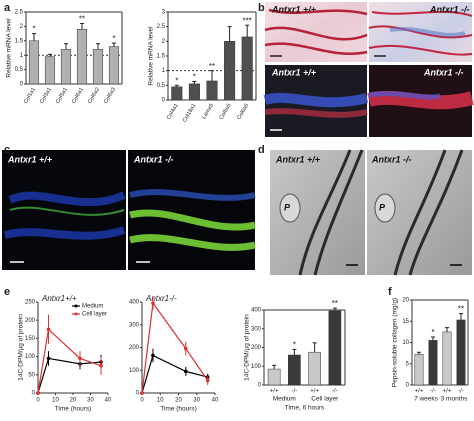  What do you see at coordinates (261, 8) in the screenshot?
I see `panel-label: b` at bounding box center [261, 8].